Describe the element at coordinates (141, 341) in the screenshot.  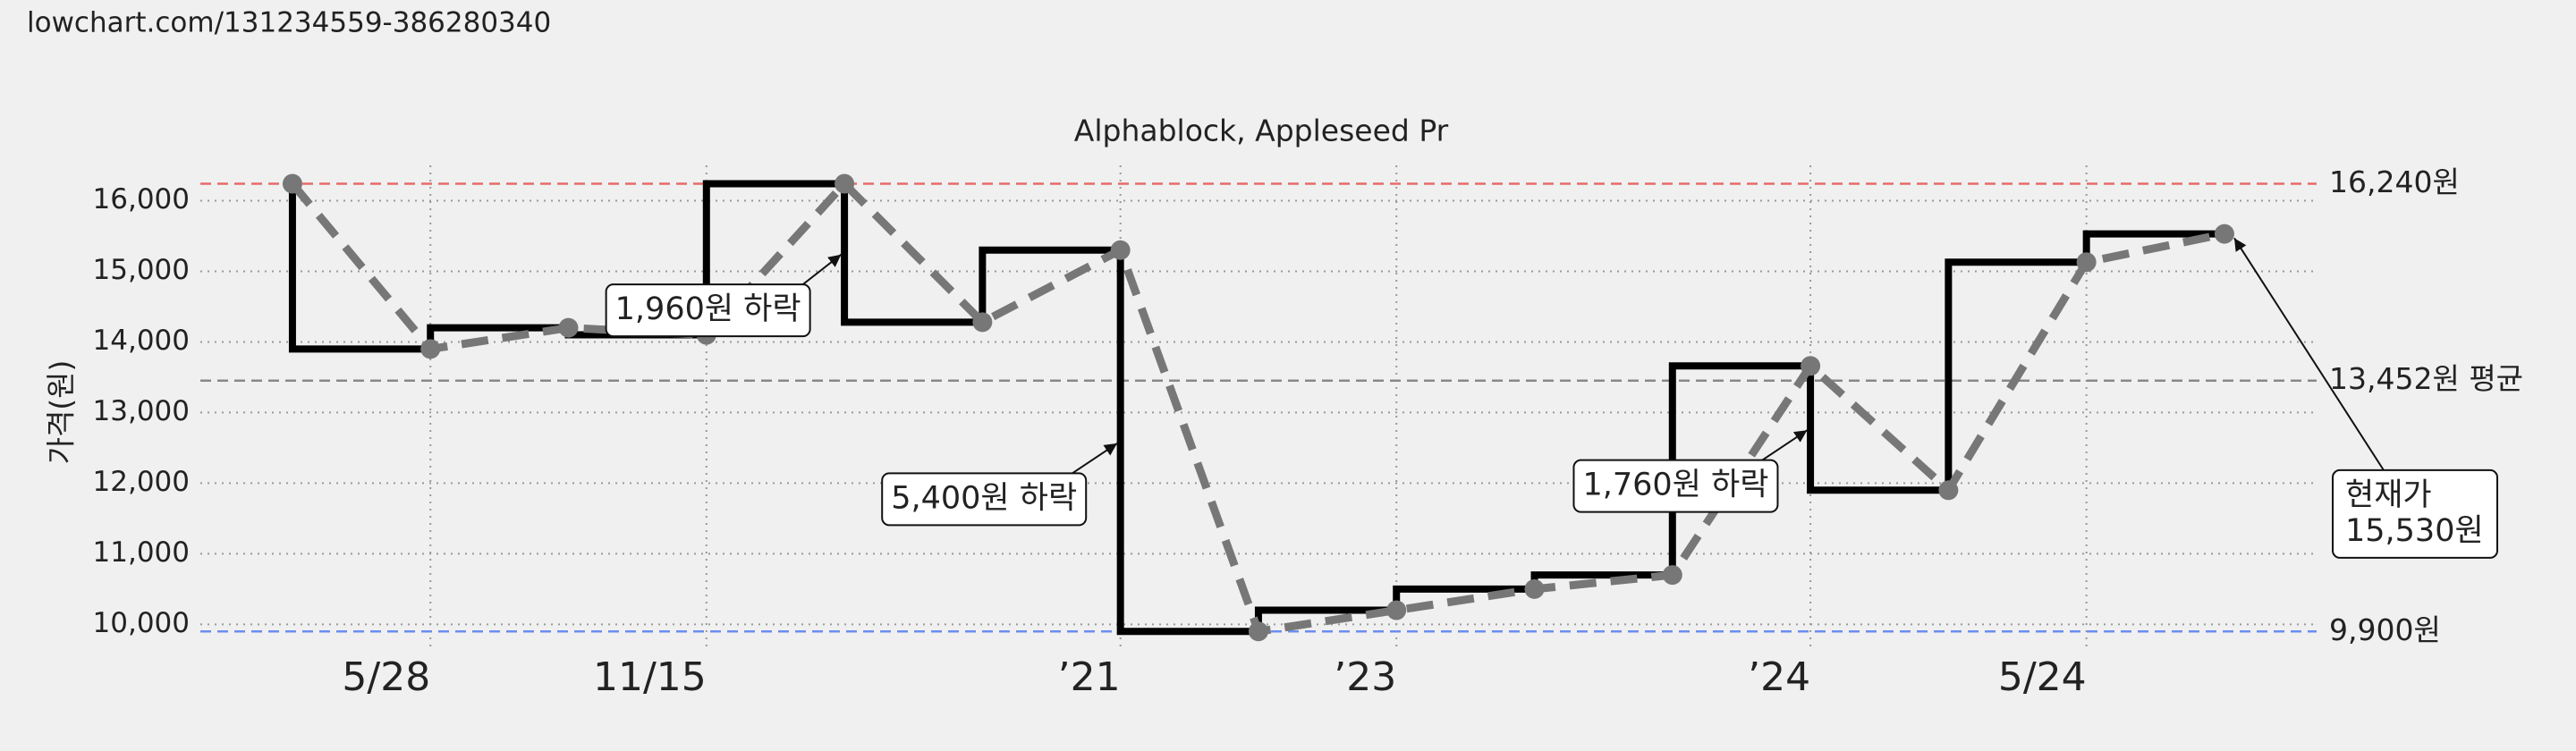
I see `y-tick-label: 14,000` at that location.